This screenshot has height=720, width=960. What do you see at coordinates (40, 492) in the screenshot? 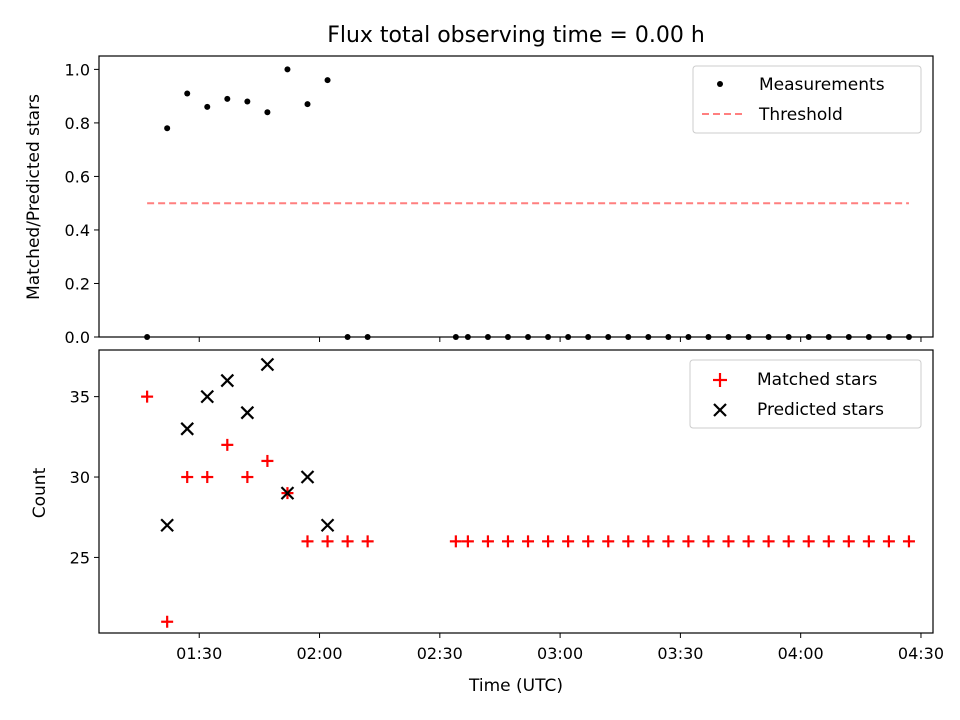
I see `bottom-y-axis-label: Count` at bounding box center [40, 492].